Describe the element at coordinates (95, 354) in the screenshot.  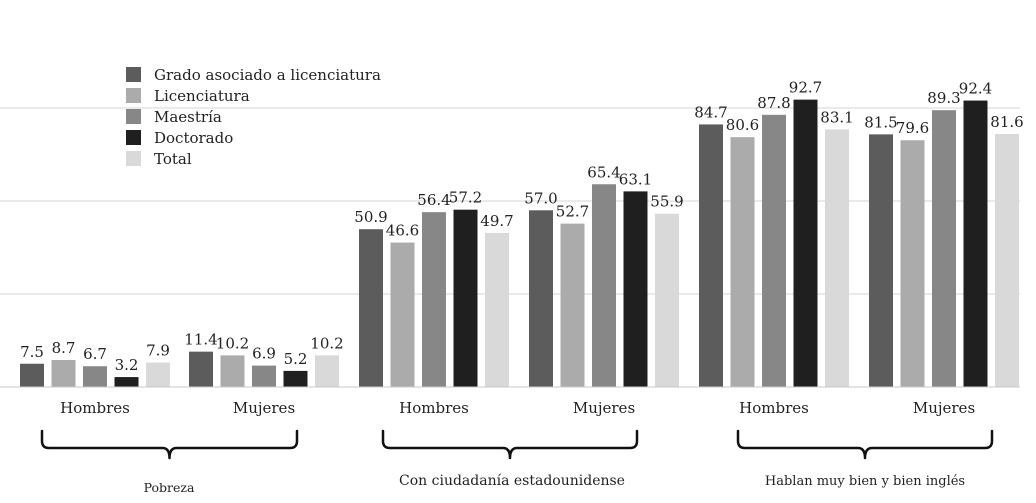
I see `value-label: 6.7` at that location.